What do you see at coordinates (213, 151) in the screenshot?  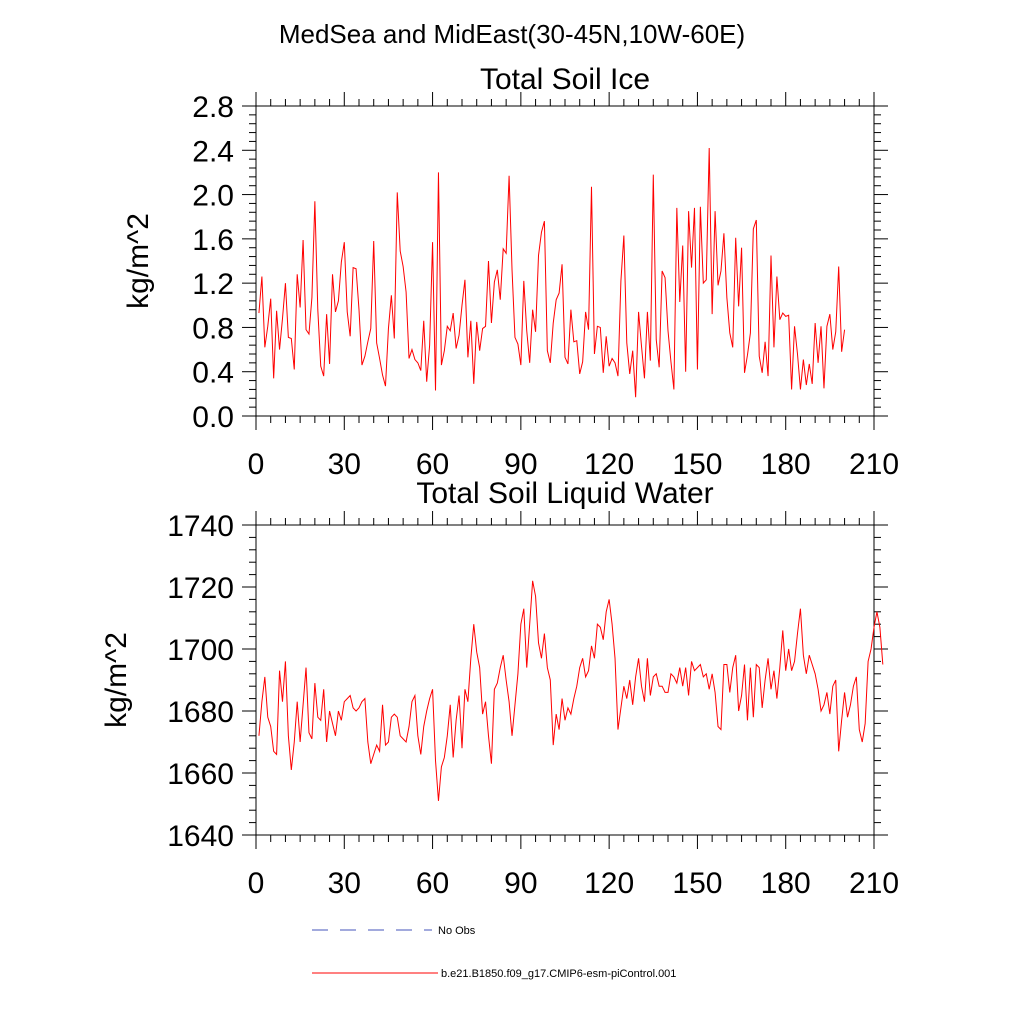 I see `y-tick-label: 2.4` at bounding box center [213, 151].